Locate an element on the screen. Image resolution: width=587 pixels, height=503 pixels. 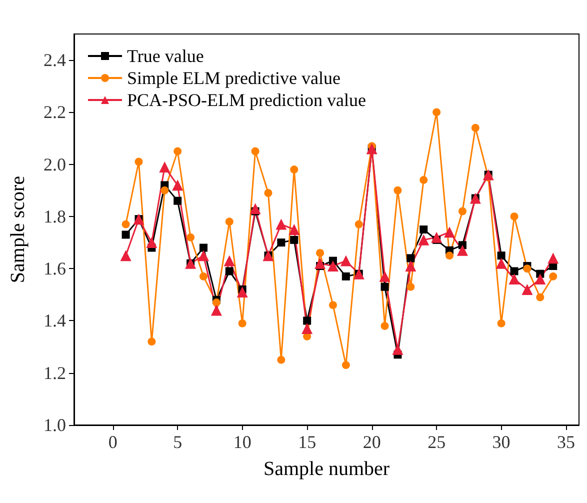
x-tick-label: 10 is located at coordinates (242, 442).